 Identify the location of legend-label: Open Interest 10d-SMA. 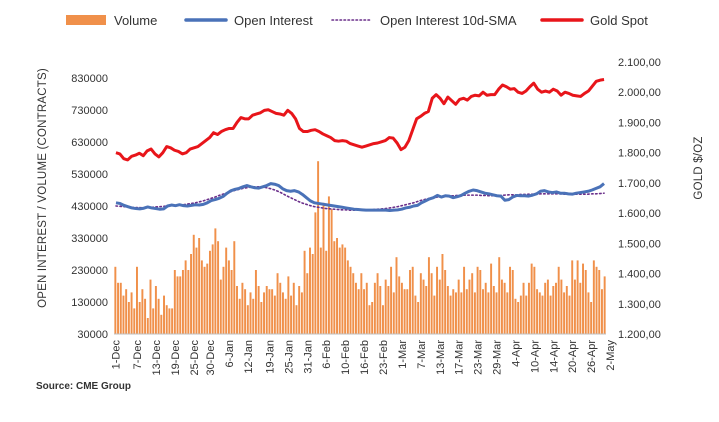
(448, 20).